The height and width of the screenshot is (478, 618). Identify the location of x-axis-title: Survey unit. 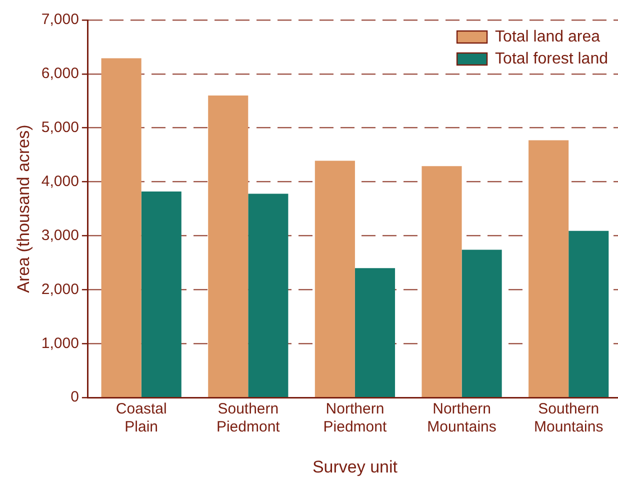
(355, 466).